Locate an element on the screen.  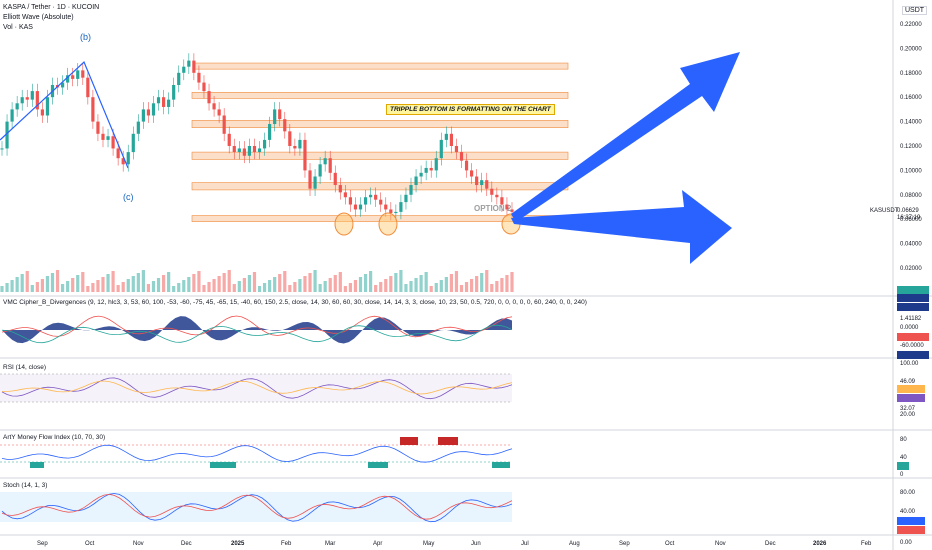
price-tick-label: 0.12000 is located at coordinates (911, 147).